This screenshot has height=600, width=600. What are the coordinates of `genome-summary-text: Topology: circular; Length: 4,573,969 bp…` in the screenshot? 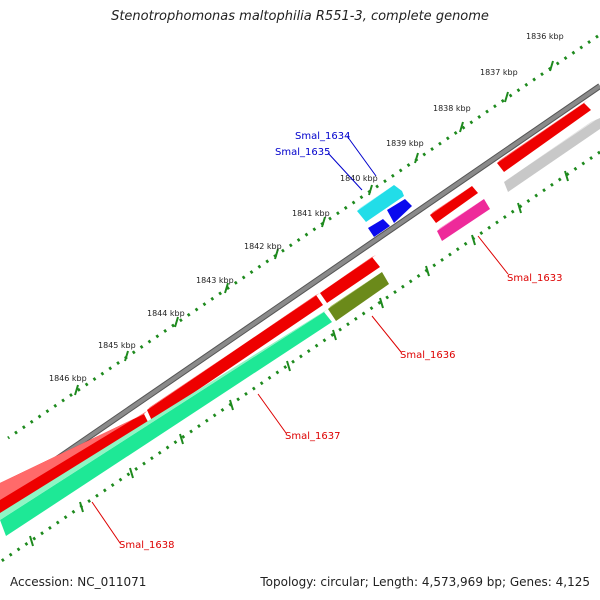 It's located at (425, 582).